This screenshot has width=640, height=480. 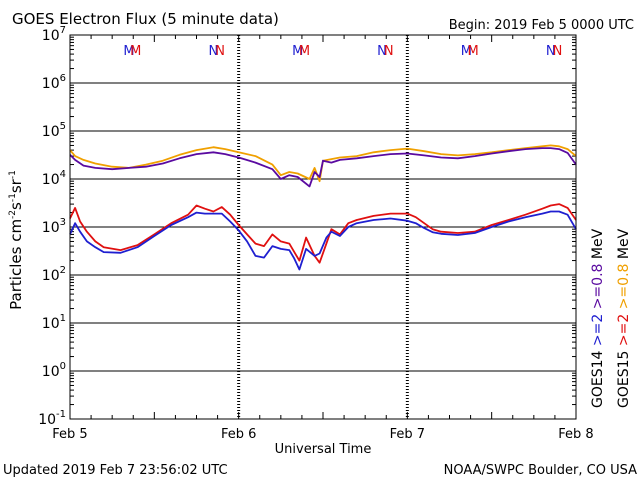 I want to click on legend-text-goes14: GOES14 >=2 >=0.8 MeV, so click(x=598, y=318).